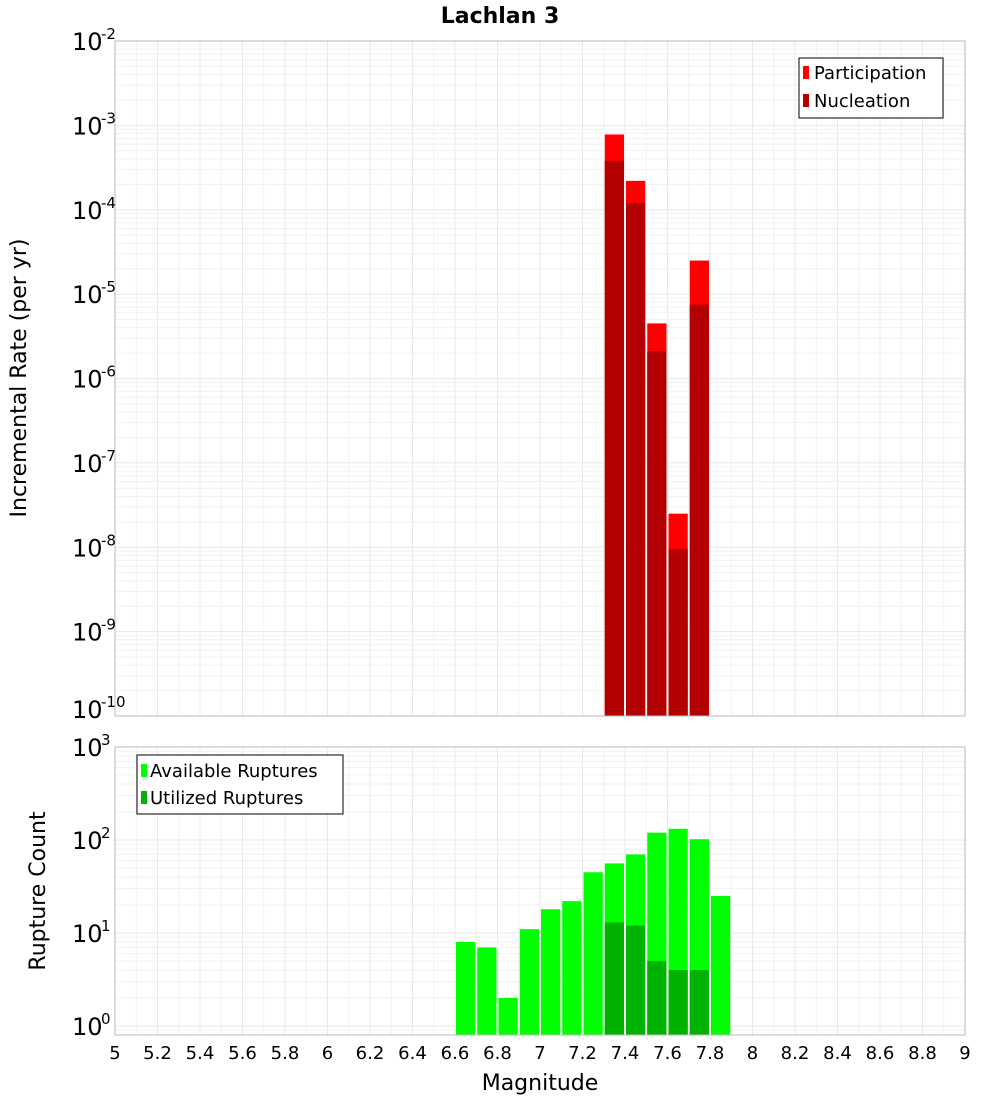 The width and height of the screenshot is (1000, 1100). I want to click on x-tick-label: 5.2, so click(157, 1053).